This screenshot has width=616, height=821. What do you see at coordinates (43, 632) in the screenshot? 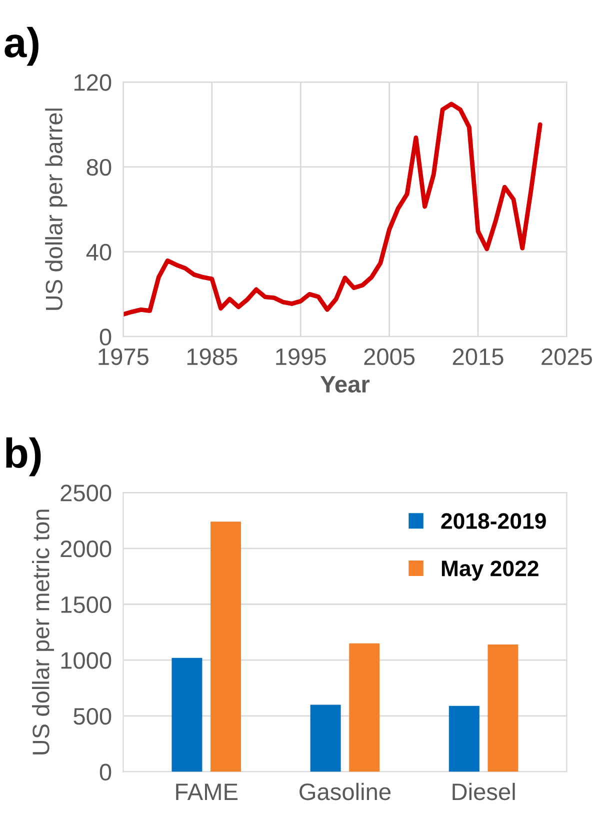
I see `y-axis-title: US dollar per metric ton` at bounding box center [43, 632].